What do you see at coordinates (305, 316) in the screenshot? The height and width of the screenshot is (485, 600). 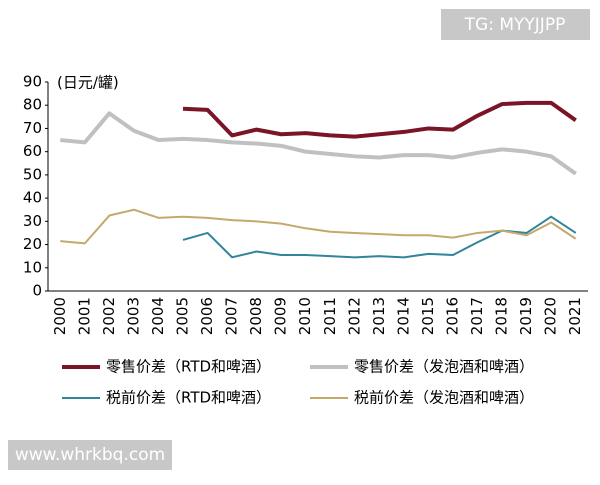 I see `x-tick-label: 2010` at bounding box center [305, 316].